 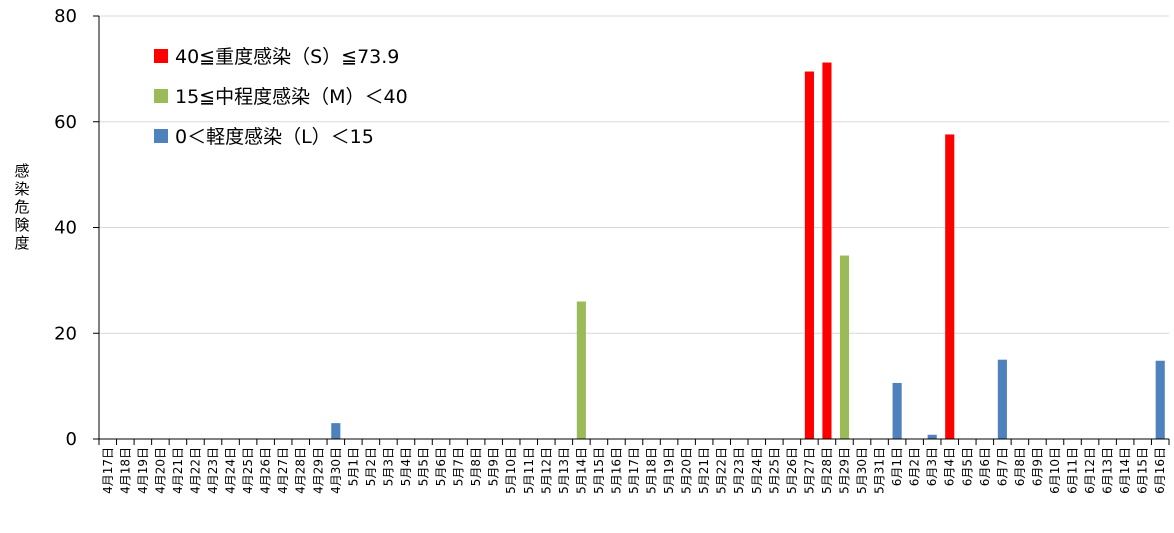 What do you see at coordinates (1160, 470) in the screenshot?
I see `x-tick-label: 6月16日` at bounding box center [1160, 470].